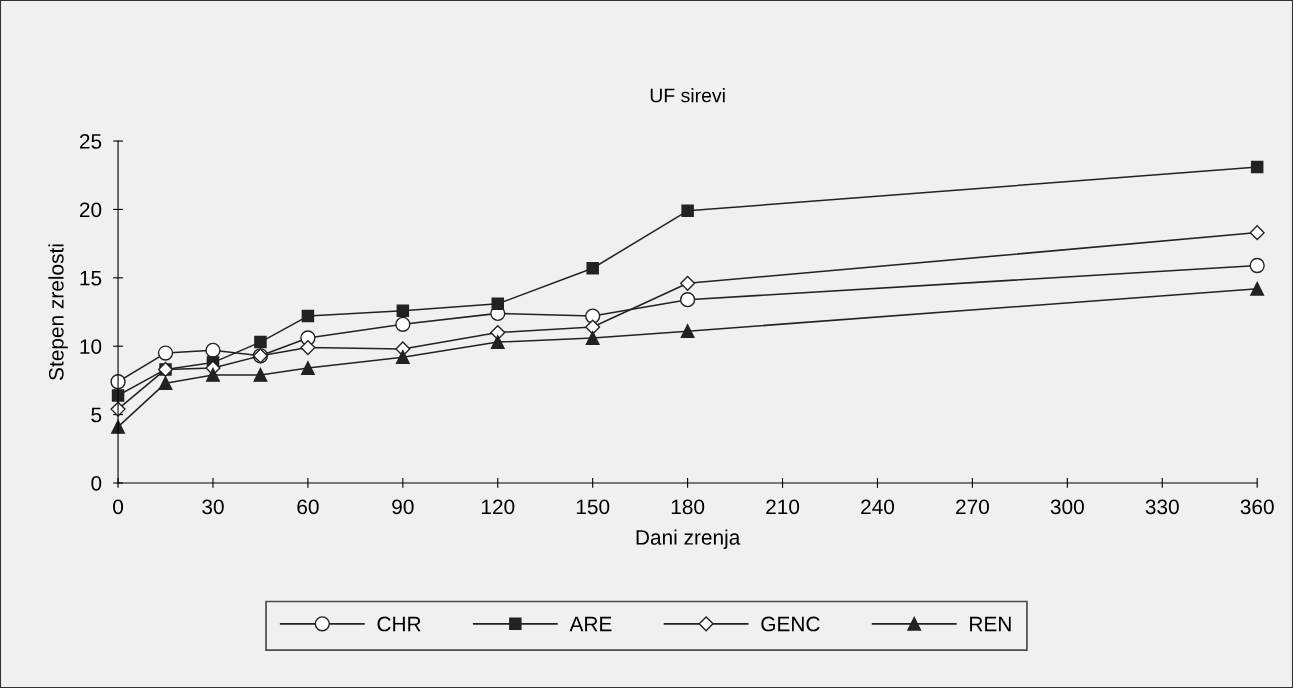 This screenshot has height=688, width=1293. What do you see at coordinates (91, 346) in the screenshot?
I see `y-tick-label: 10` at bounding box center [91, 346].